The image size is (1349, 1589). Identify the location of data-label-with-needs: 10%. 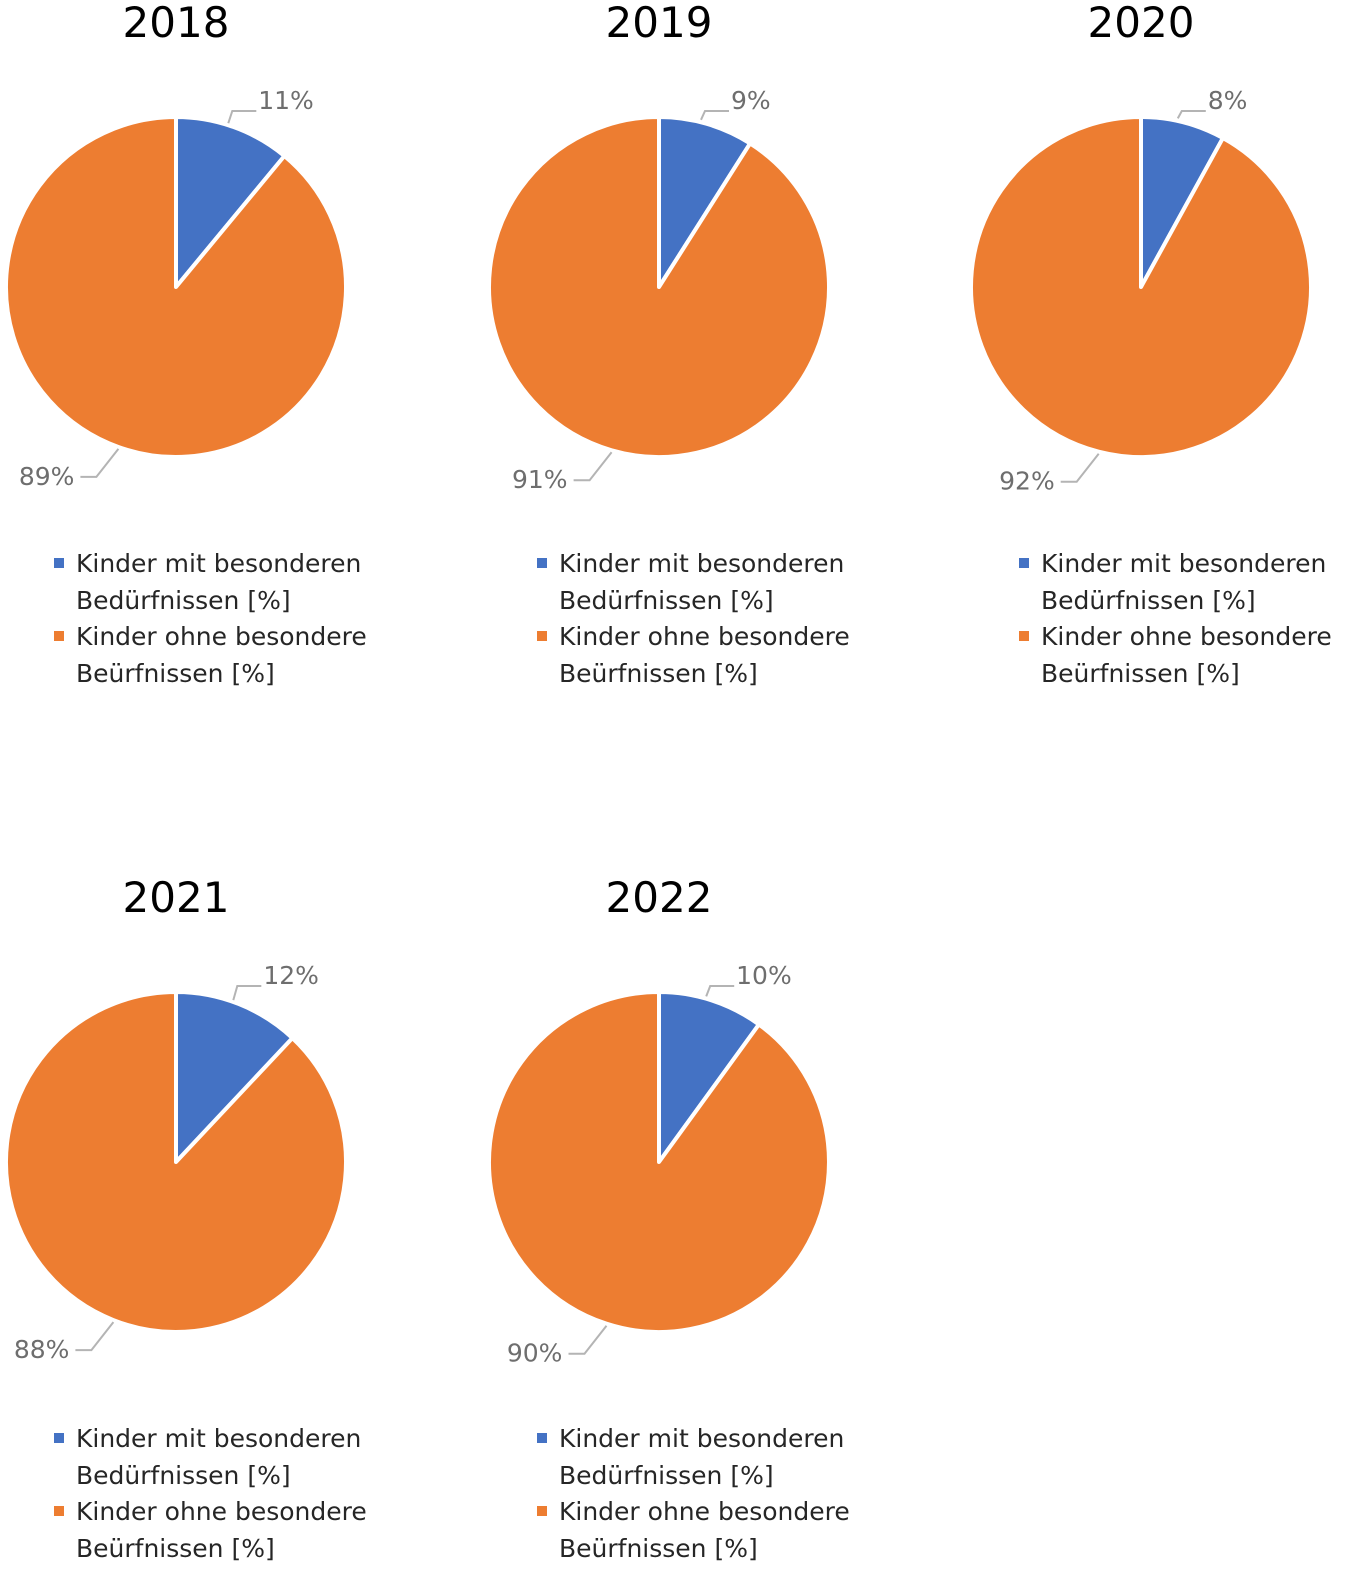
(764, 975).